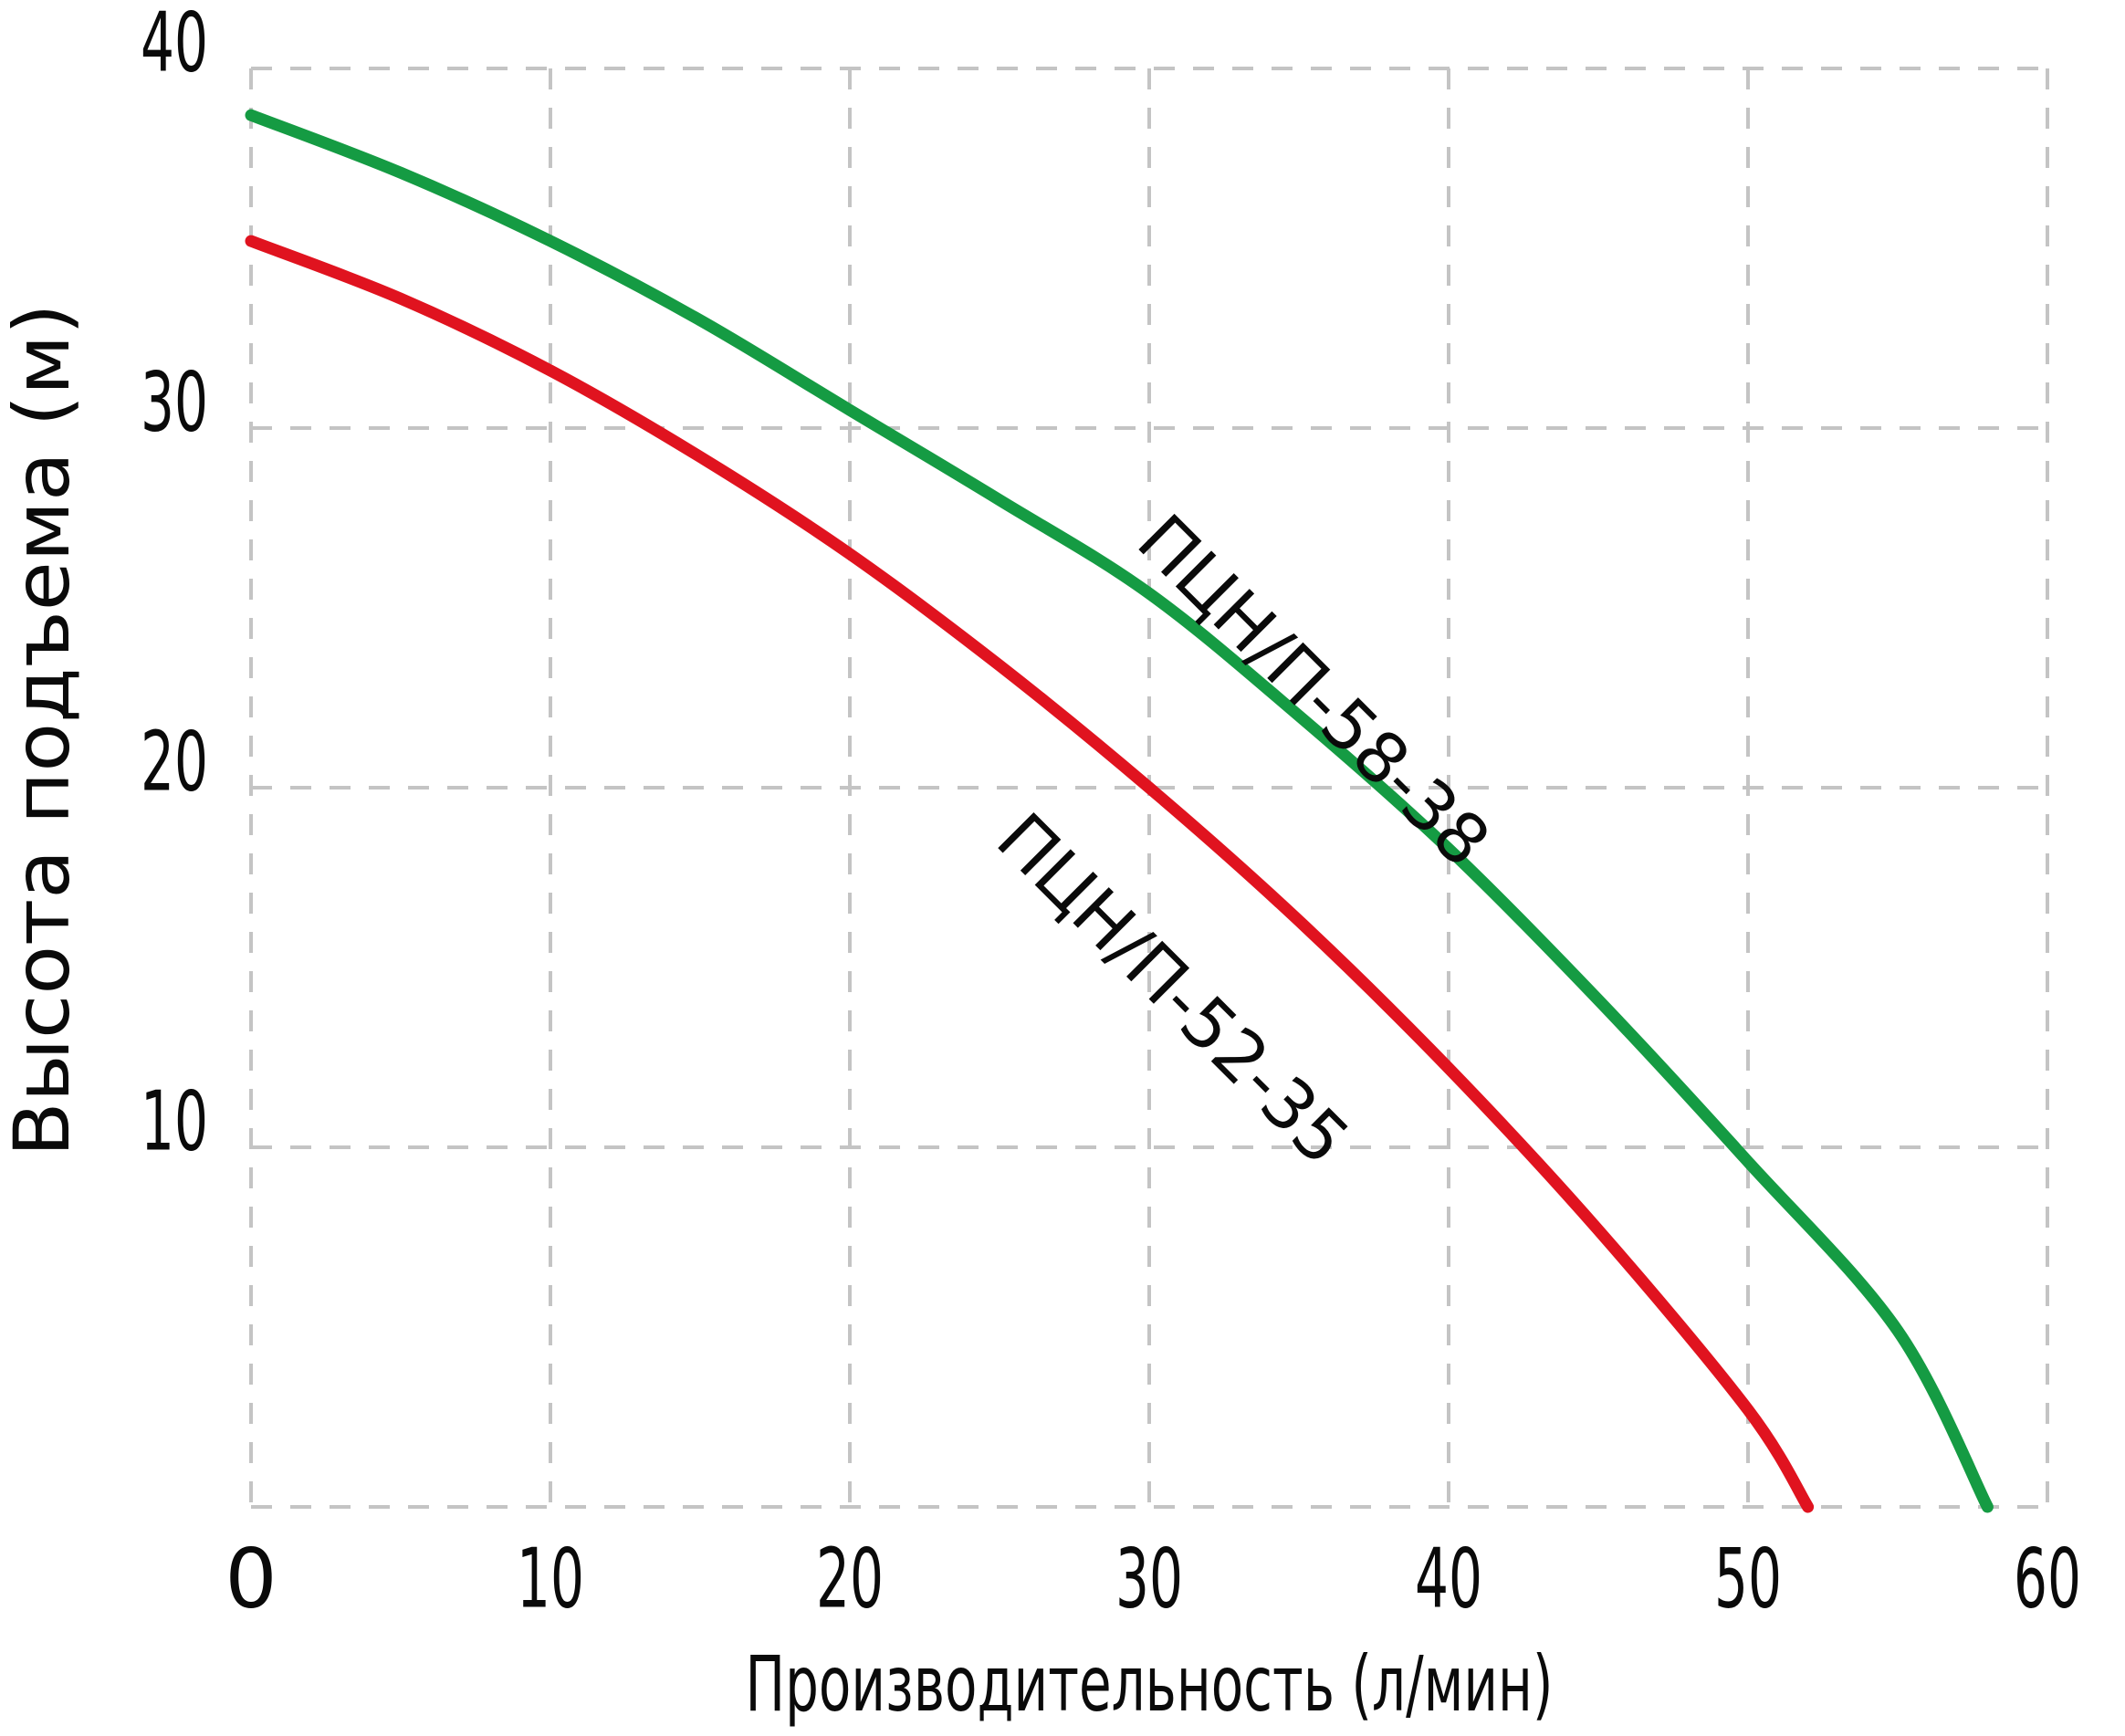 This screenshot has height=1736, width=2125. I want to click on pump-curve-label-52-35: ПЦН/П-52-35, so click(1173, 989).